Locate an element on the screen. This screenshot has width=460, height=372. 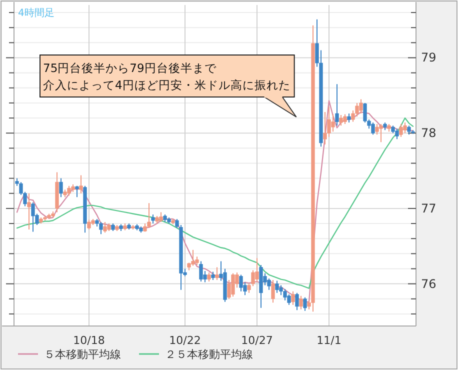
x-tick-label: 11/1 is located at coordinates (329, 340).